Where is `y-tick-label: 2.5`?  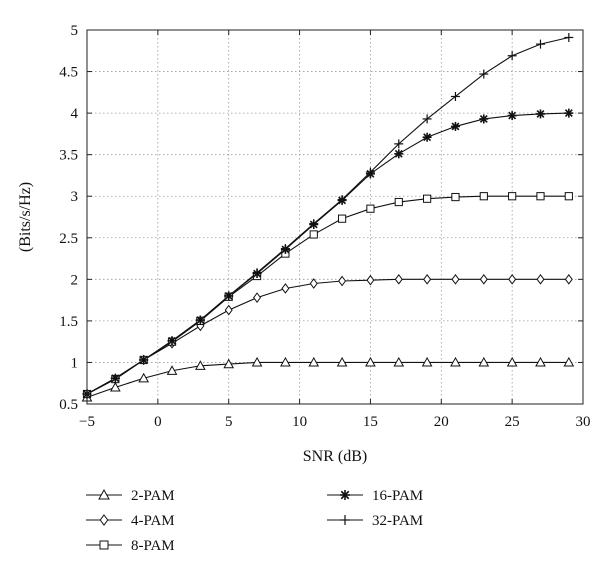 y-tick-label: 2.5 is located at coordinates (68, 239).